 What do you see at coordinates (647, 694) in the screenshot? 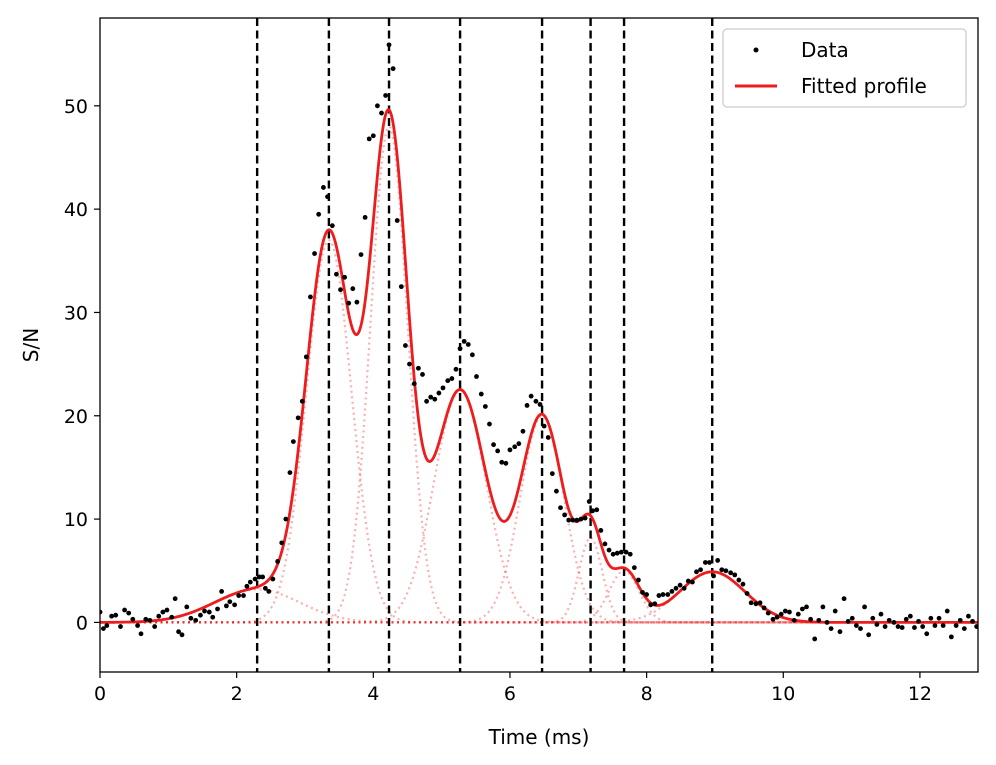
I see `x-tick-label: 8` at bounding box center [647, 694].